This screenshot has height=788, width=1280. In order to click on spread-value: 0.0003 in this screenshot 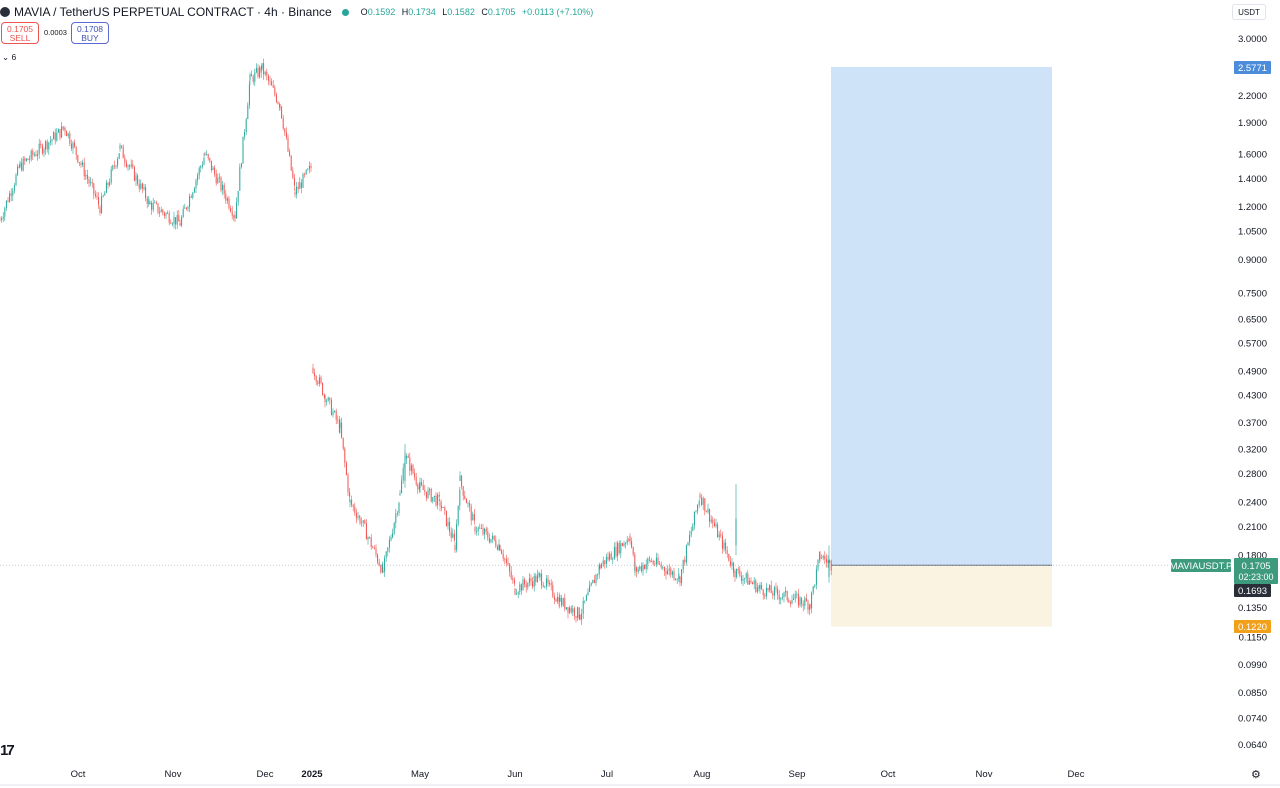, I will do `click(55, 32)`.